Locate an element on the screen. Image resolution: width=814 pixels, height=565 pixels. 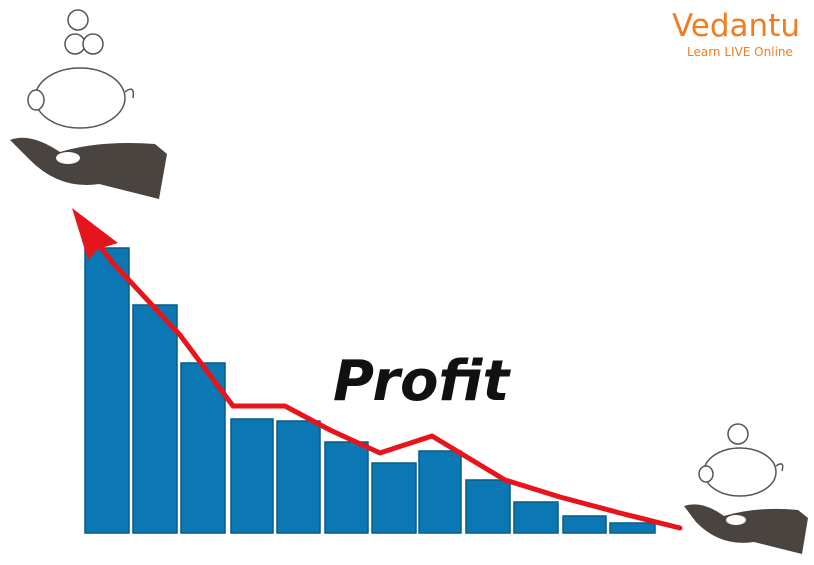
hand-piggy-bottom is located at coordinates (746, 488).